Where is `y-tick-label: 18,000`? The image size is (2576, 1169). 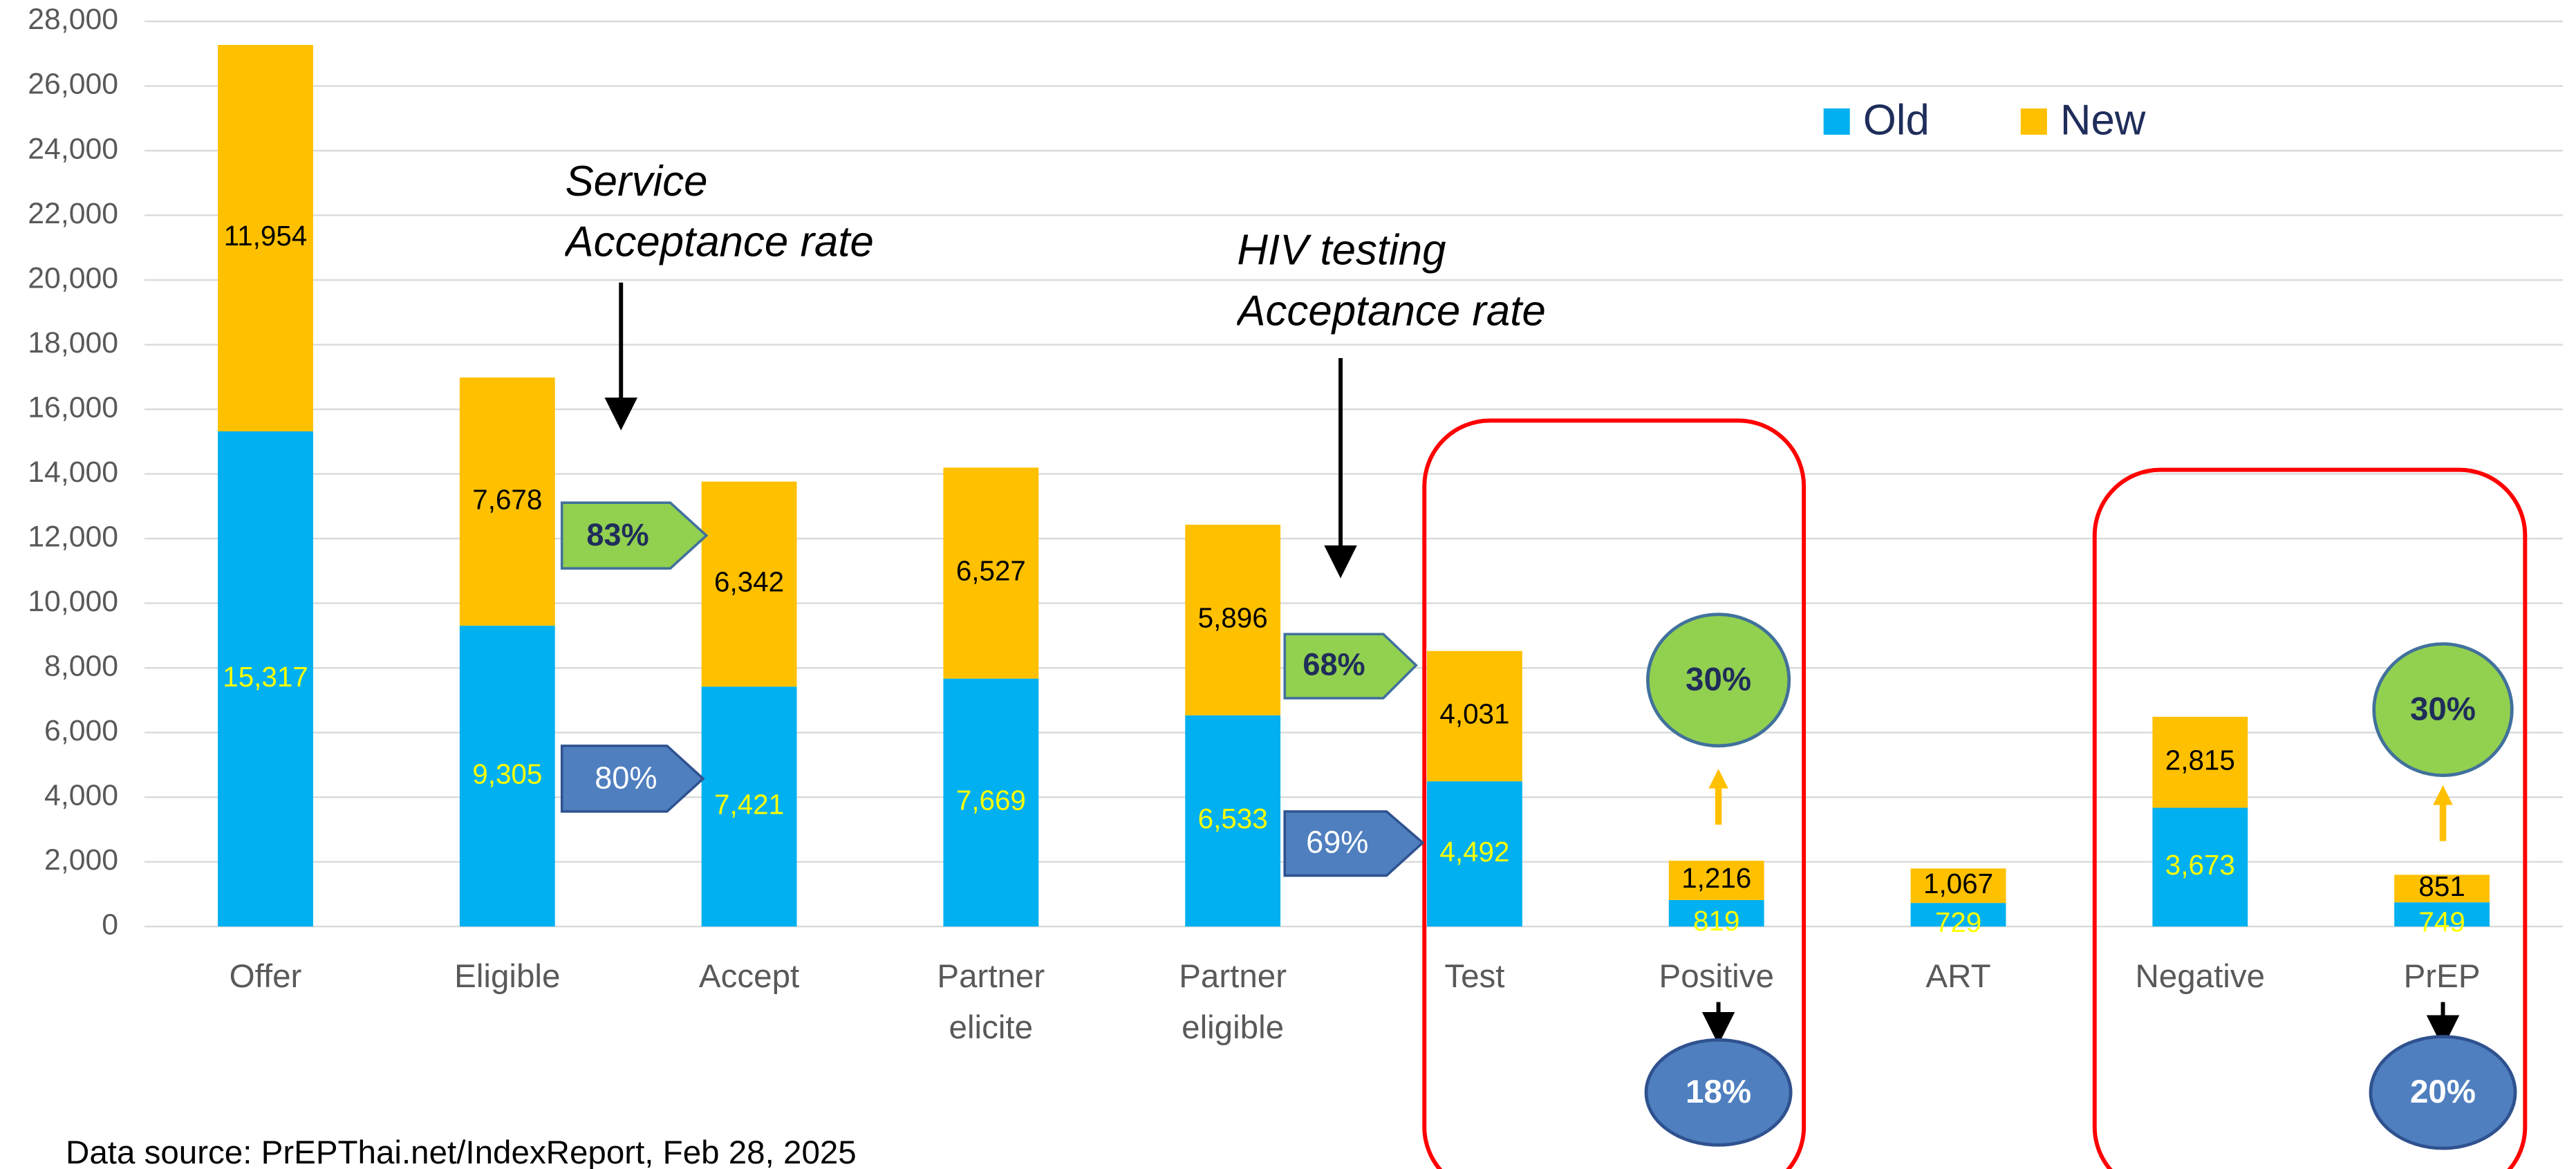
y-tick-label: 18,000 is located at coordinates (73, 342).